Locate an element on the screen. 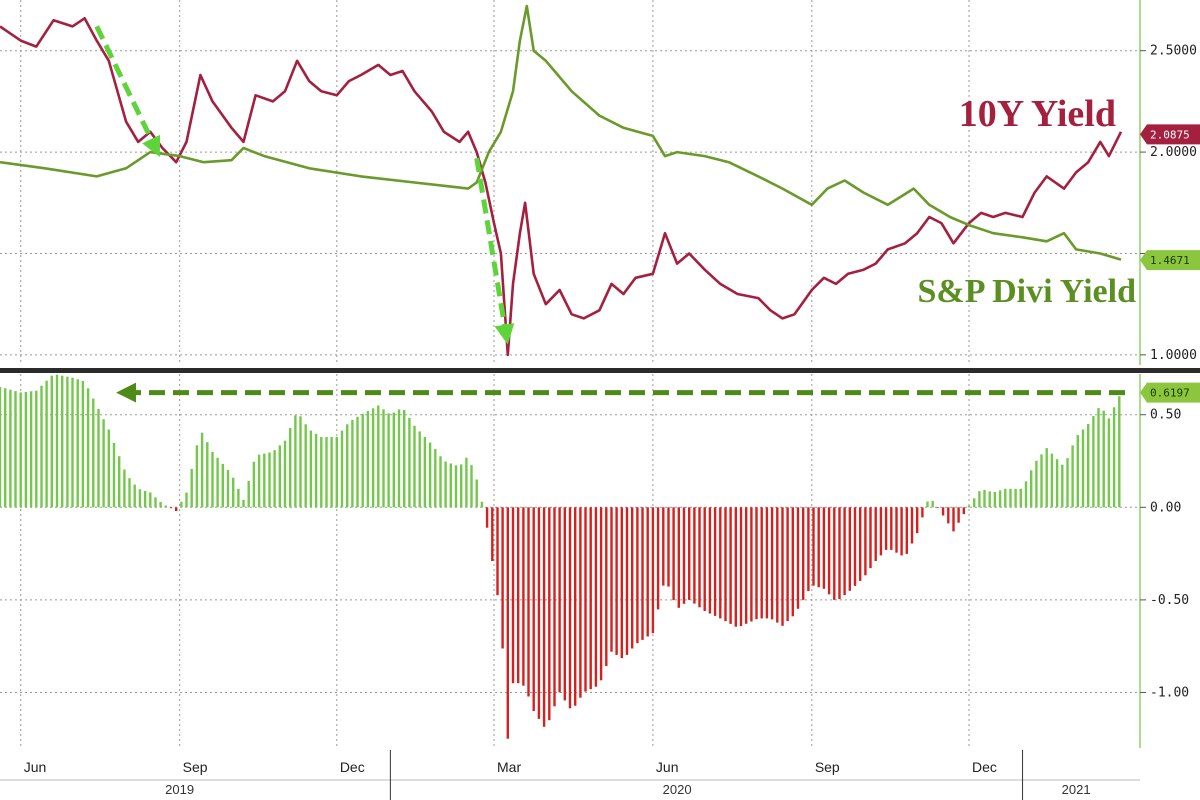 Image resolution: width=1200 pixels, height=800 pixels. bottom-badges: 0.6197 is located at coordinates (1170, 392).